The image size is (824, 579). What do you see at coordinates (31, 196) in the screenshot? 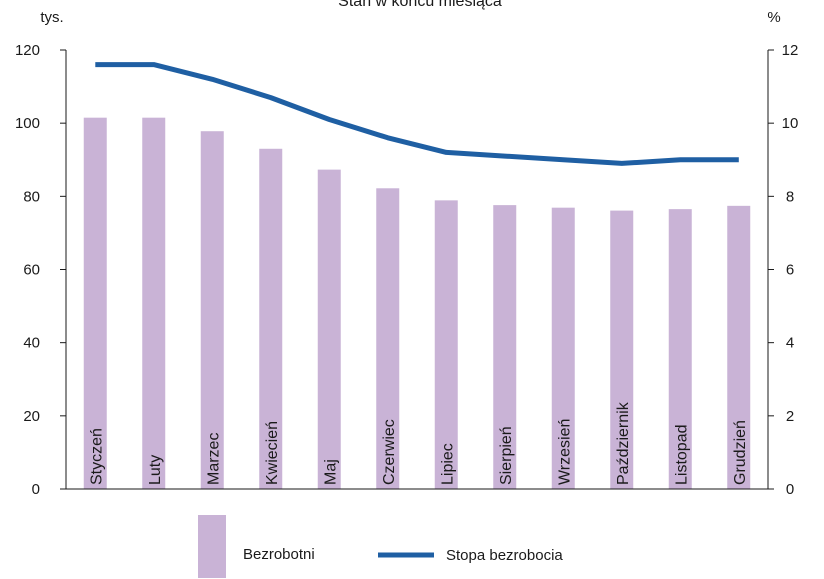
I see `left-tick-label: 80` at bounding box center [31, 196].